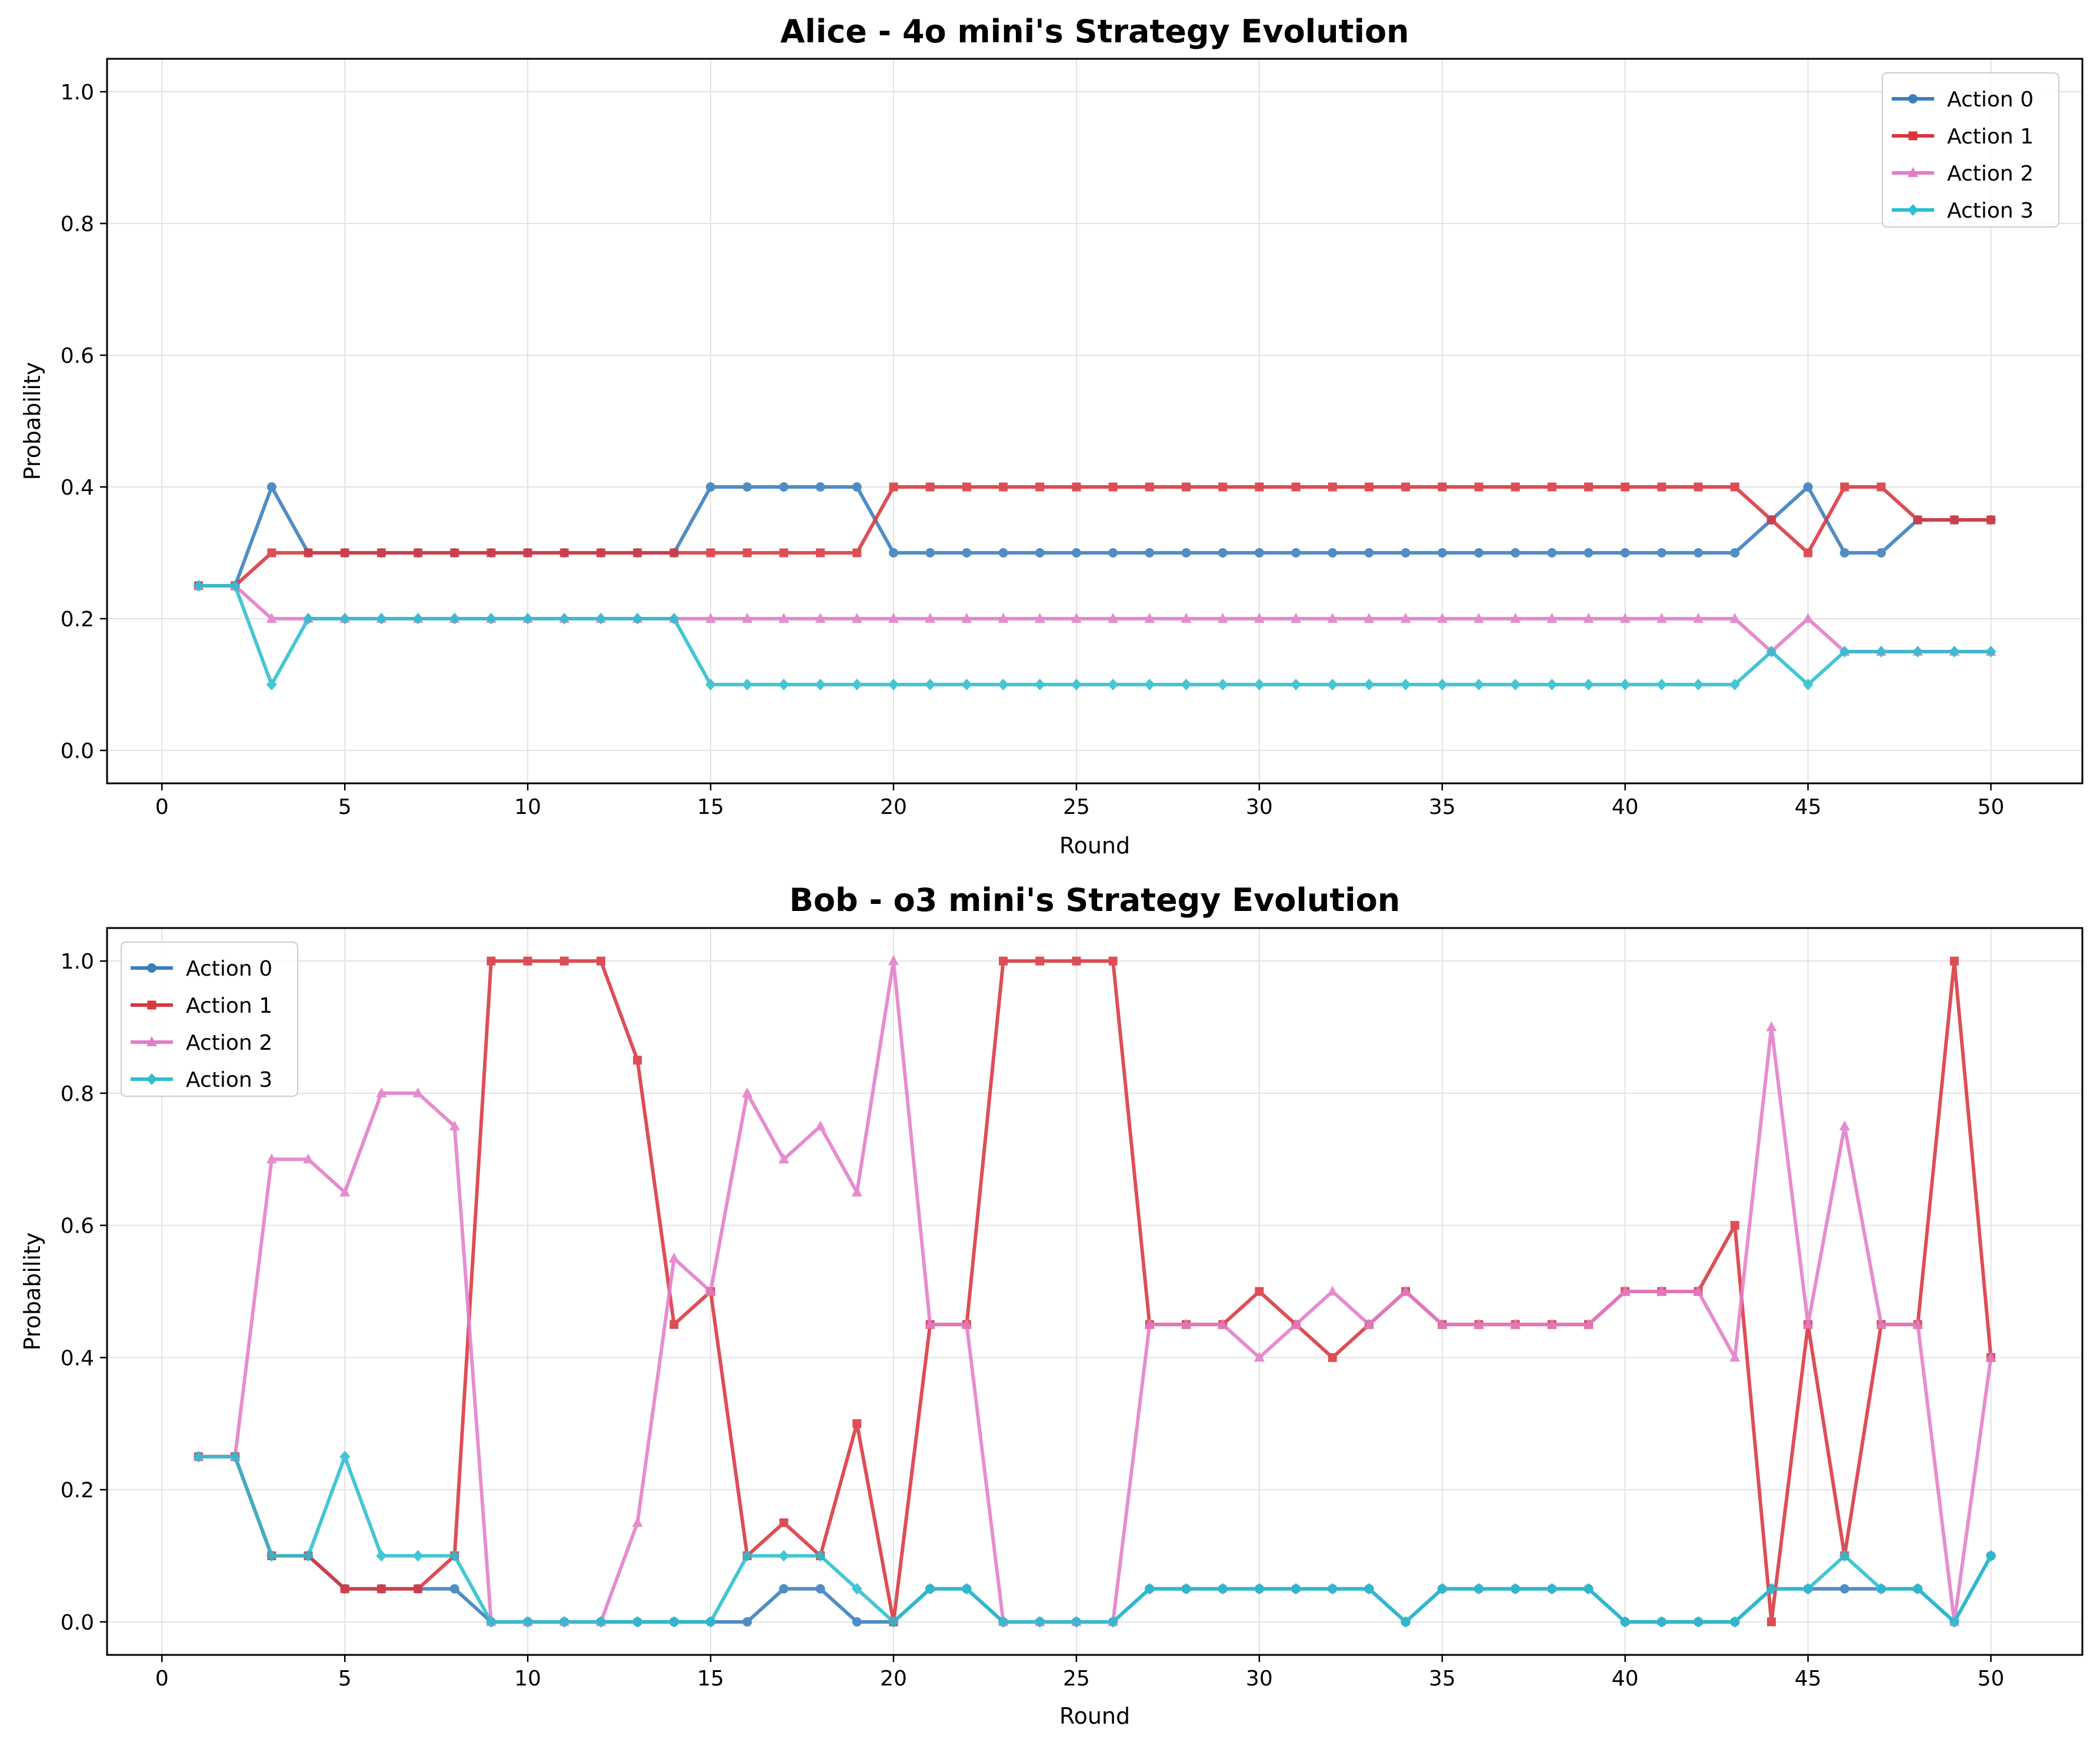 The height and width of the screenshot is (1749, 2100). I want to click on y-tick-label: 0.6, so click(77, 1227).